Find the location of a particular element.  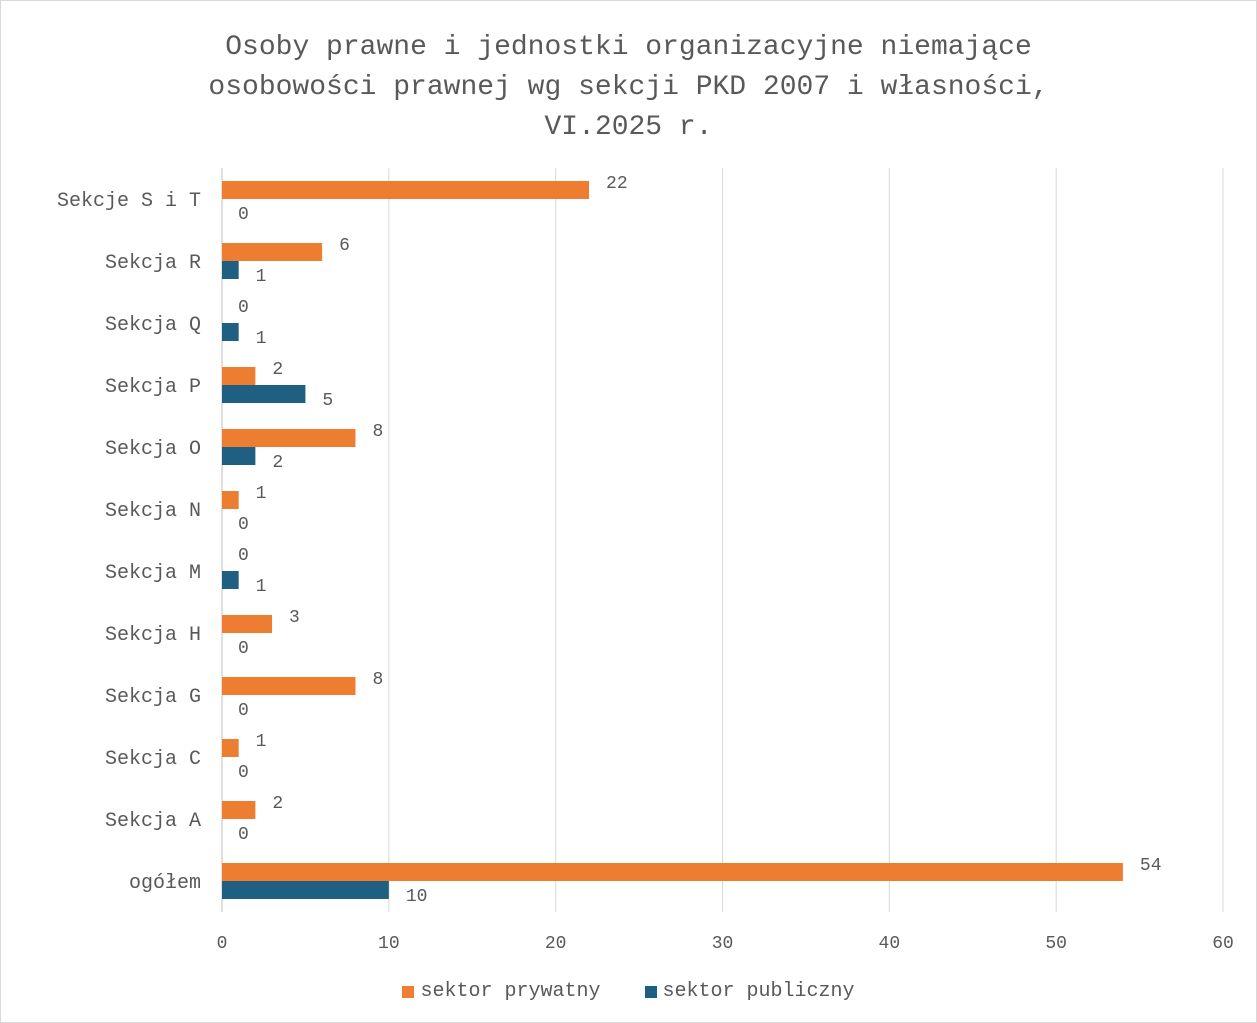

legend-label-prywatny: sektor prywatny is located at coordinates (510, 991).